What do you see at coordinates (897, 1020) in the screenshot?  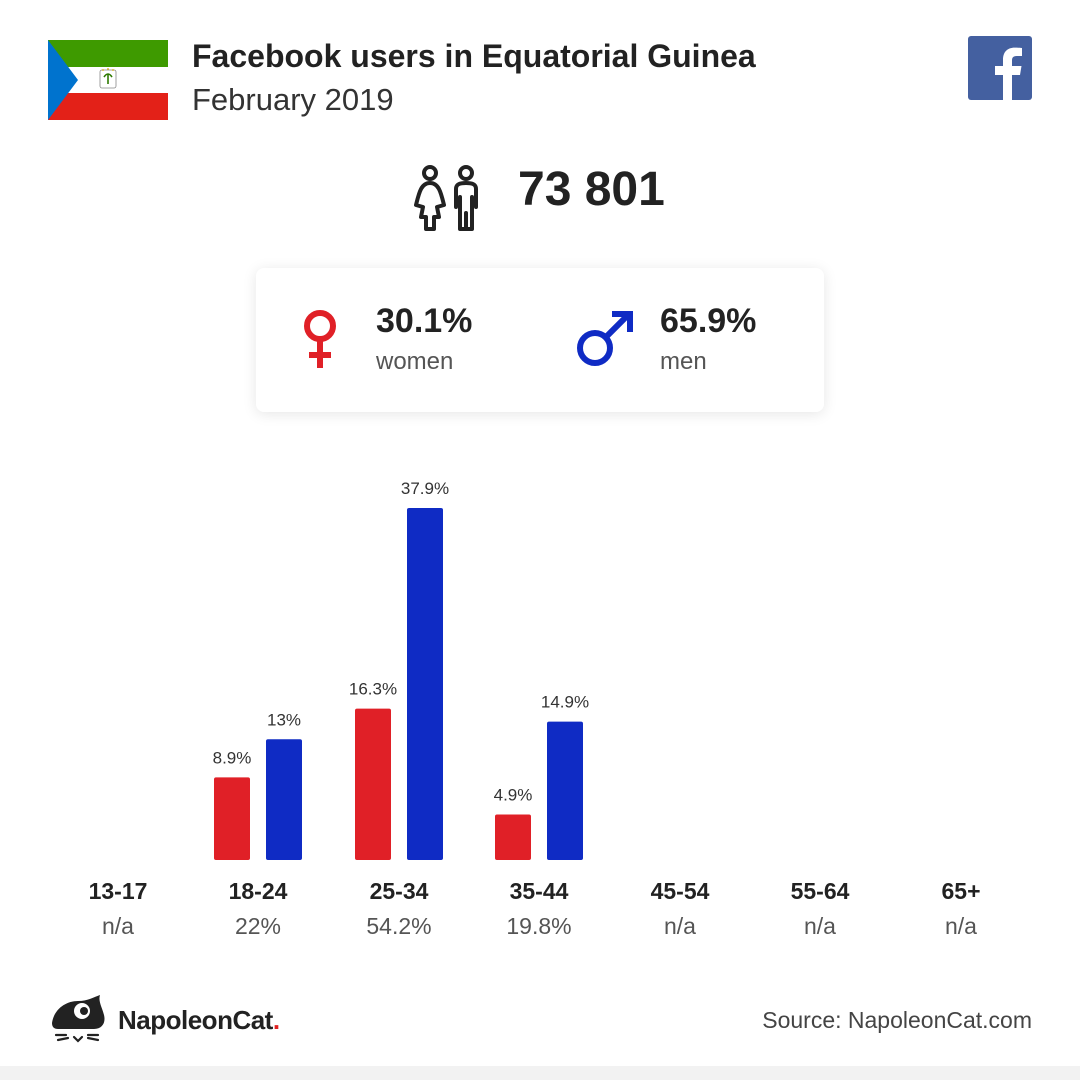 I see `source-credit: Source: NapoleonCat.com` at bounding box center [897, 1020].